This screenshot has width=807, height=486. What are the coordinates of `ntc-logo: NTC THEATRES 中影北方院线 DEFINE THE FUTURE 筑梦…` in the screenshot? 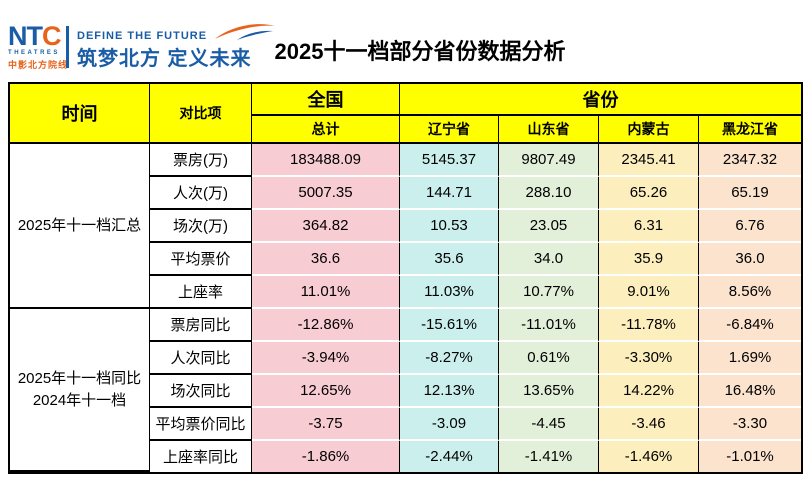 It's located at (142, 46).